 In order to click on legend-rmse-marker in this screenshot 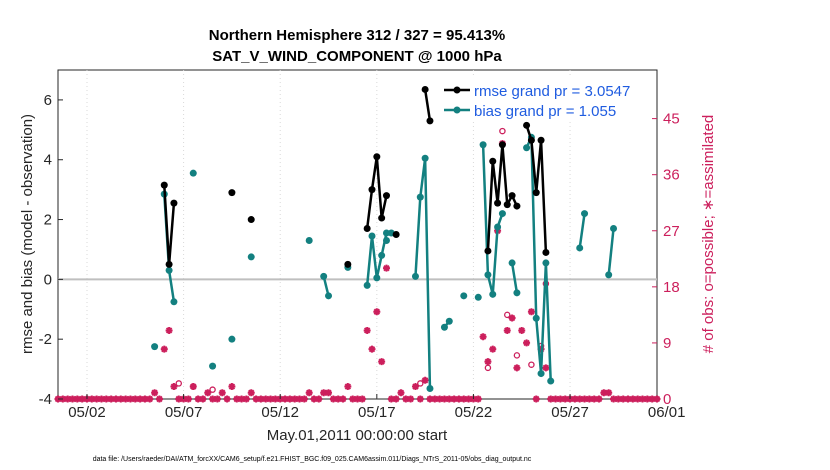, I will do `click(457, 90)`.